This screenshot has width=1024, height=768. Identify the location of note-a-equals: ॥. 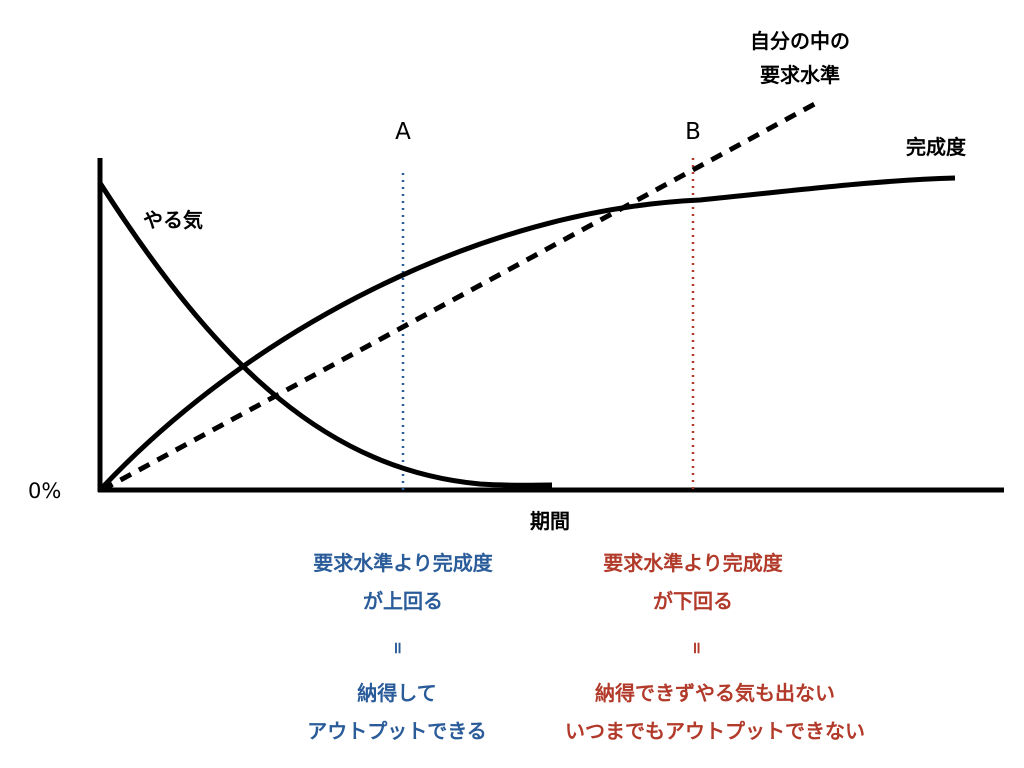
(397, 648).